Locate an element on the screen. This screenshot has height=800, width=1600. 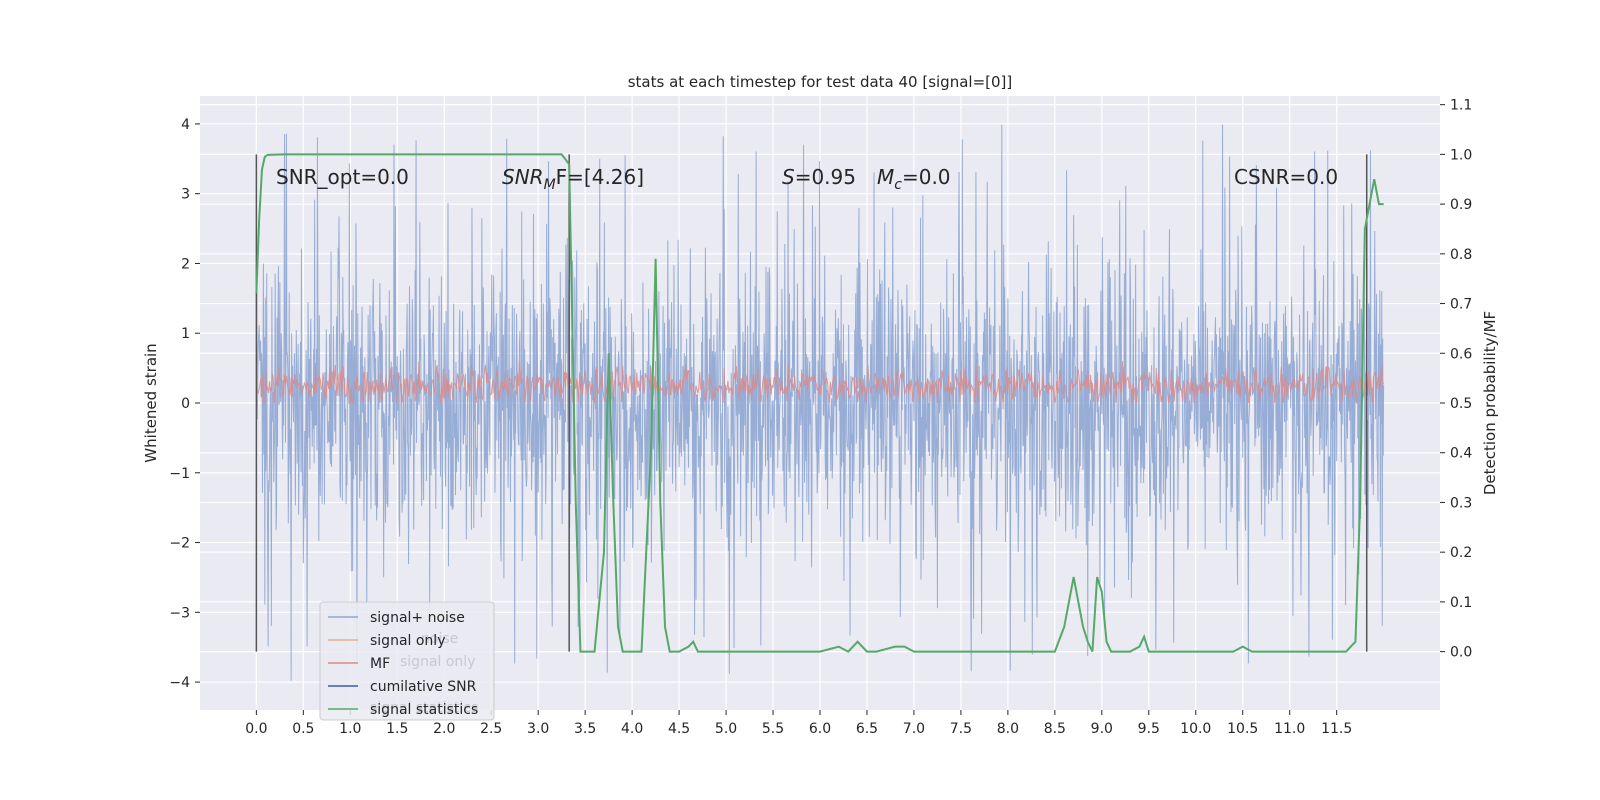
x-tick-label: 9.5 is located at coordinates (1149, 729).